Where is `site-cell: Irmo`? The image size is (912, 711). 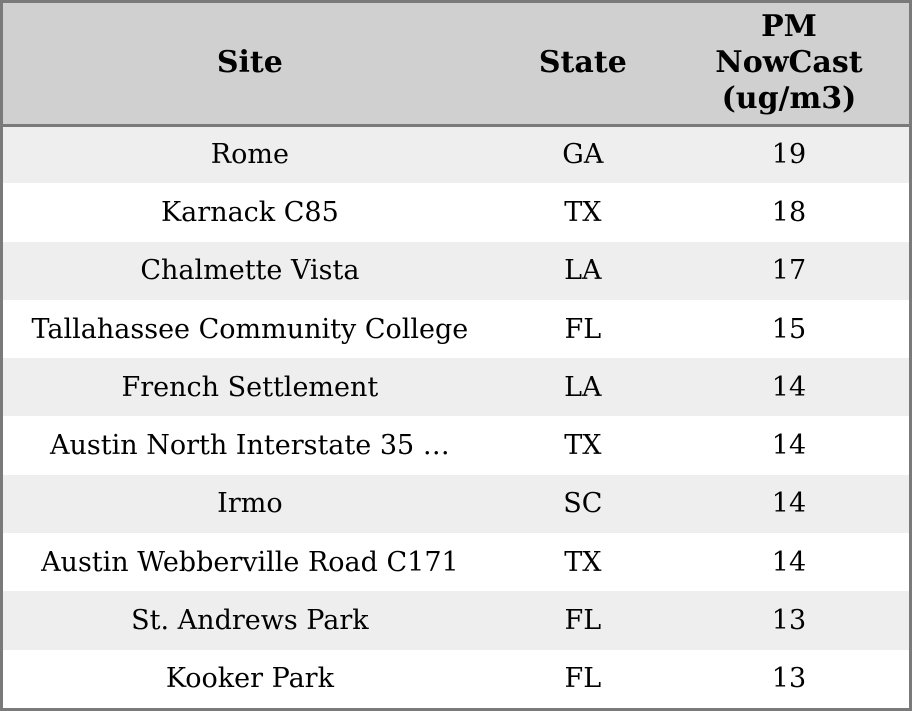
site-cell: Irmo is located at coordinates (250, 504).